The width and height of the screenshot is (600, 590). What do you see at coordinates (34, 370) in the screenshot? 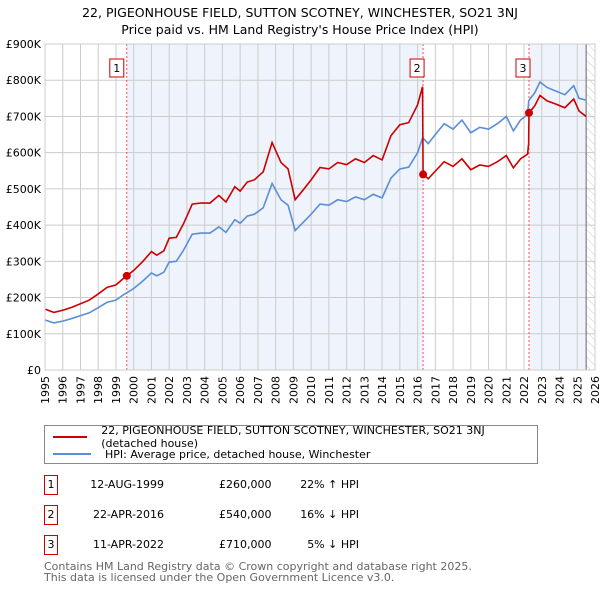
I see `y-tick-label: £0` at bounding box center [34, 370].